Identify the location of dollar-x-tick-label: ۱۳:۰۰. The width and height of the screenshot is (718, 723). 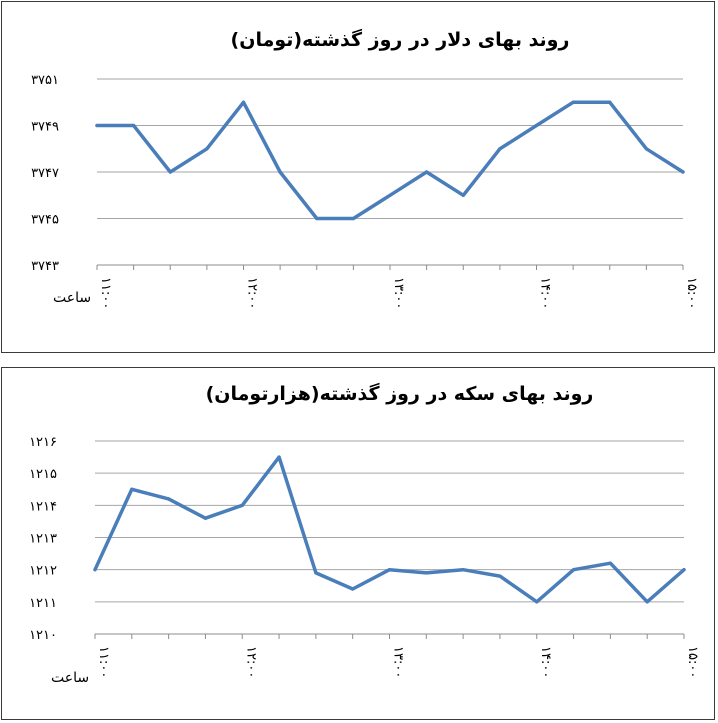
(398, 293).